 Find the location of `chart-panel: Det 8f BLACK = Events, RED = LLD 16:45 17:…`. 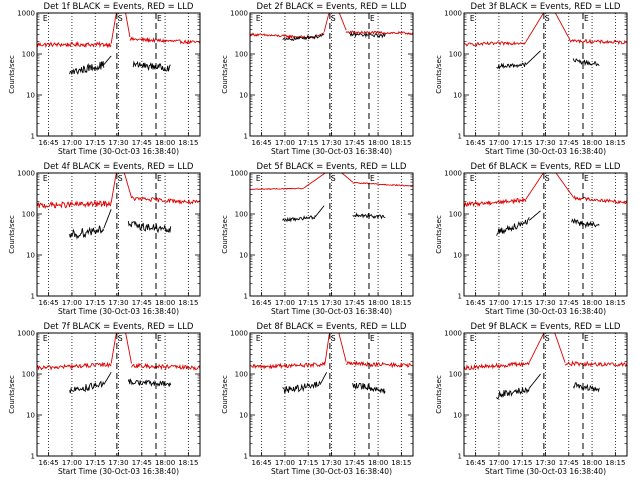

chart-panel: Det 8f BLACK = Events, RED = LLD 16:45 17:… is located at coordinates (319, 400).